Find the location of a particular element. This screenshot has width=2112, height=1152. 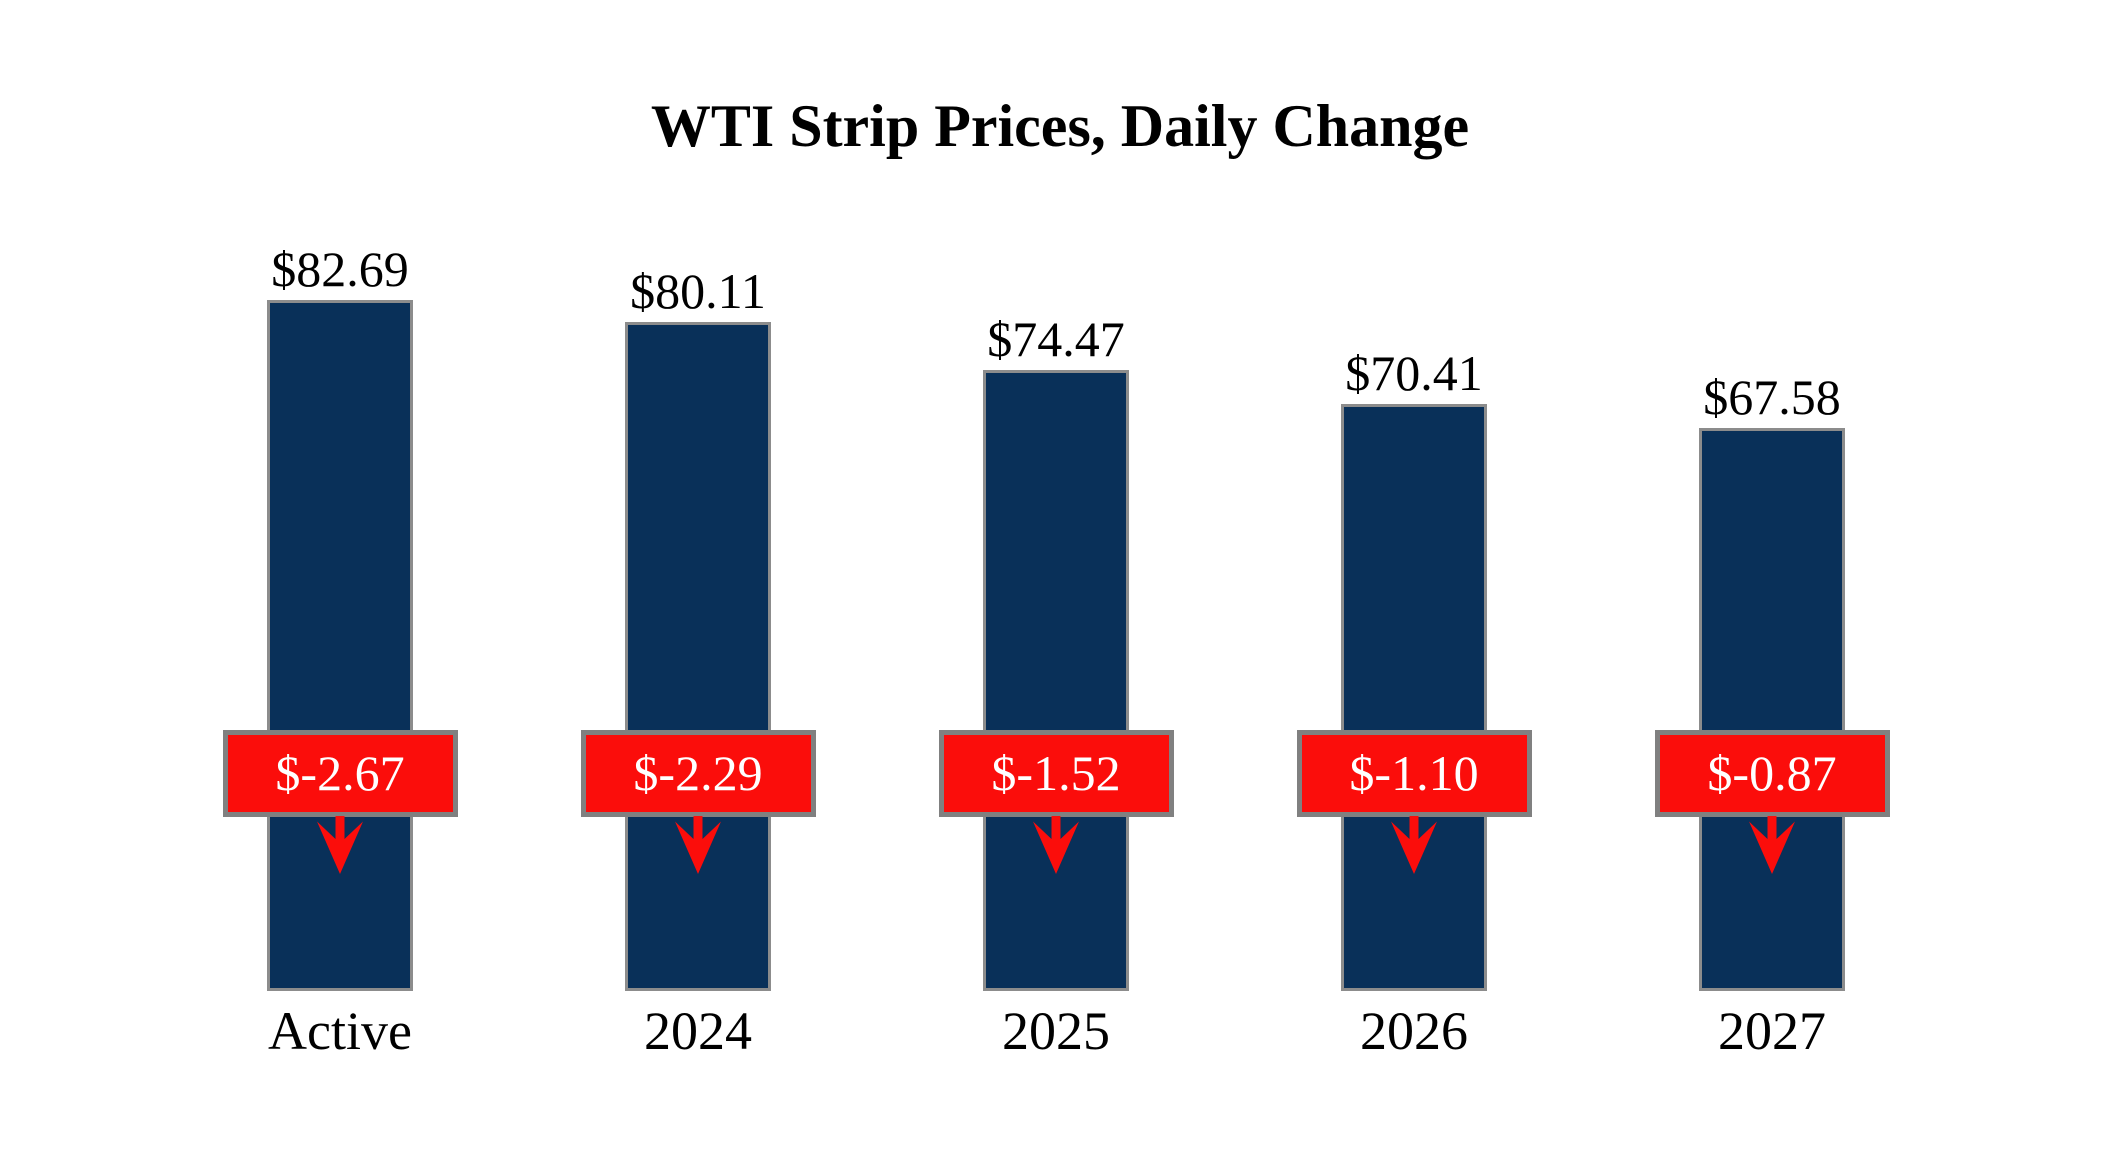

daily-change-badge: $-2.67 is located at coordinates (340, 773).